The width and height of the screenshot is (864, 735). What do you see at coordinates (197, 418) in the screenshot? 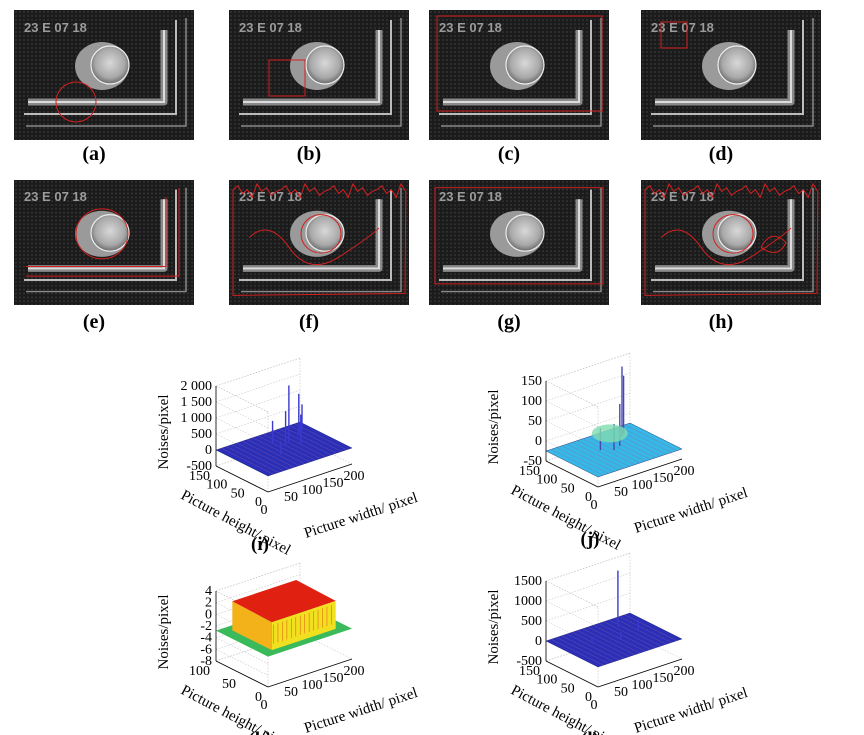
I see `z-tick-label: 1 000` at bounding box center [197, 418].